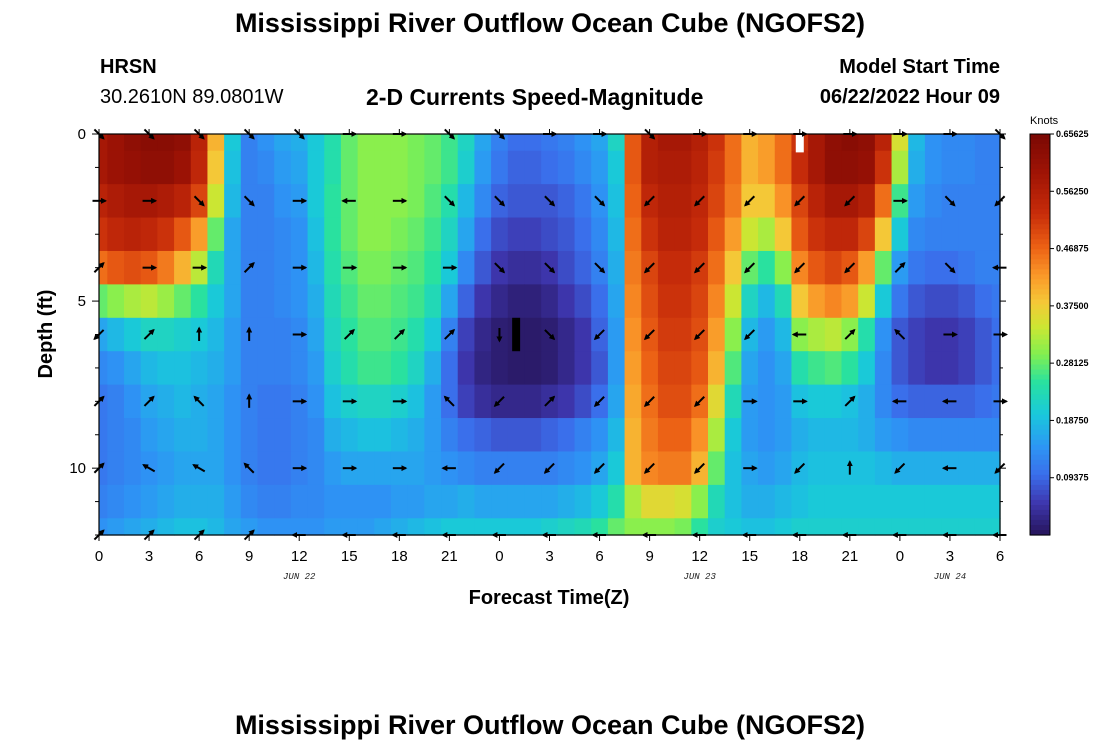 This screenshot has width=1100, height=750. Describe the element at coordinates (82, 134) in the screenshot. I see `y-tick-label: 0` at that location.